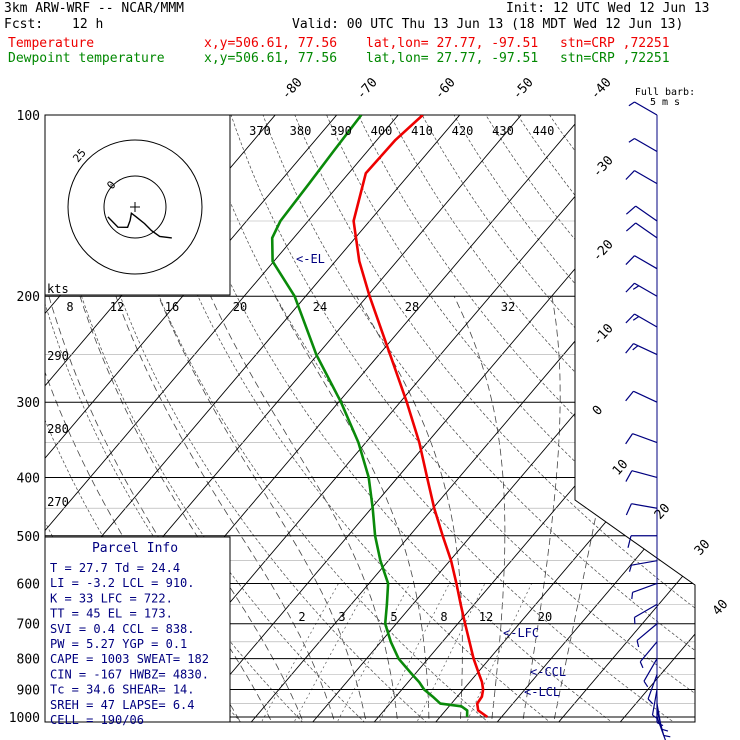 This screenshot has width=740, height=740. Describe the element at coordinates (545, 617) in the screenshot. I see `mixing-ratio-label: 20` at that location.